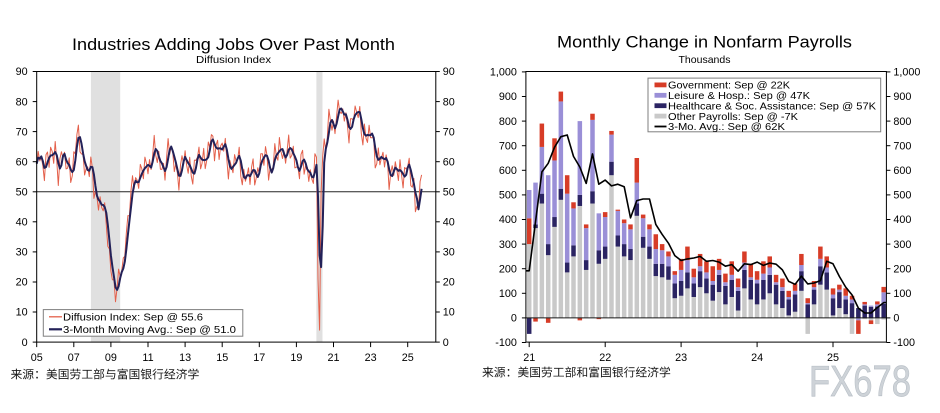 The image size is (940, 413). What do you see at coordinates (739, 96) in the screenshot?
I see `svg-text: Leisure & Hosp.: Sep @ 47K` at bounding box center [739, 96].